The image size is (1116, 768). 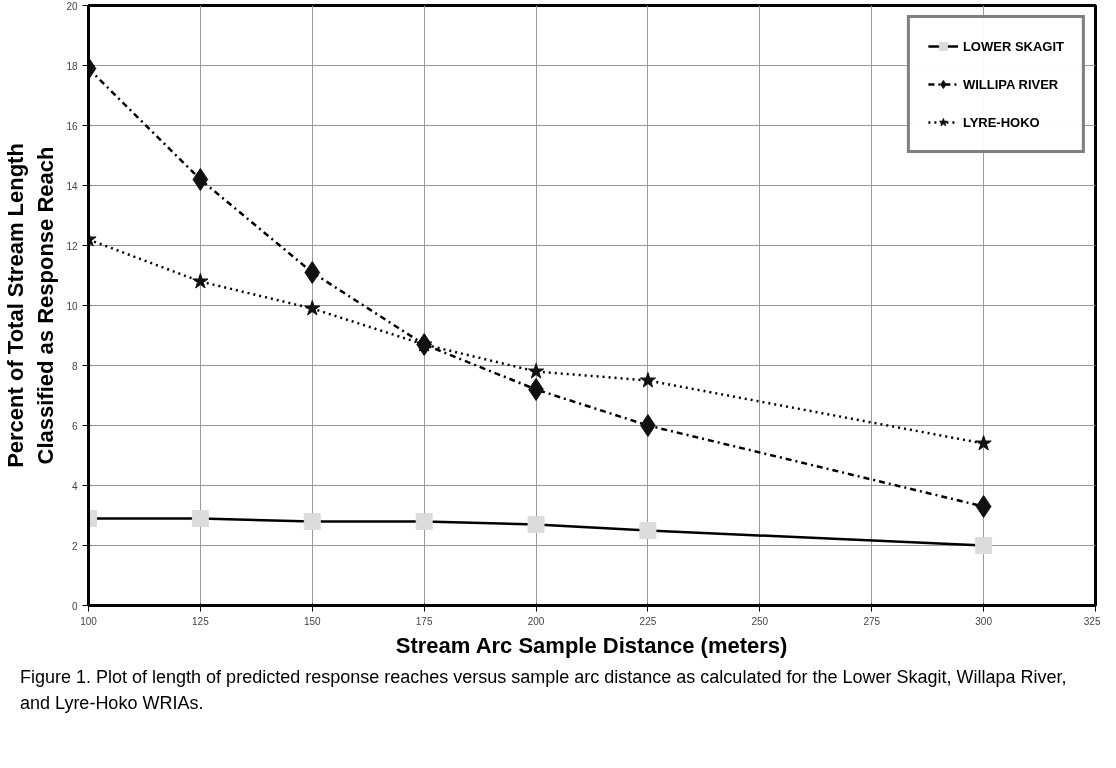 What do you see at coordinates (648, 621) in the screenshot?
I see `x-tick-label: 225` at bounding box center [648, 621].